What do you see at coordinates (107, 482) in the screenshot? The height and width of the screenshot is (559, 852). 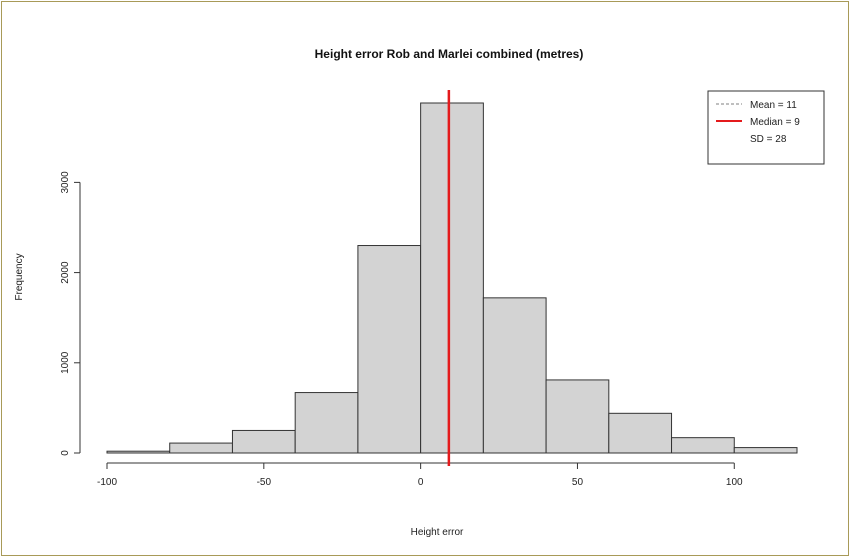 I see `x-tick-label: -100` at bounding box center [107, 482].